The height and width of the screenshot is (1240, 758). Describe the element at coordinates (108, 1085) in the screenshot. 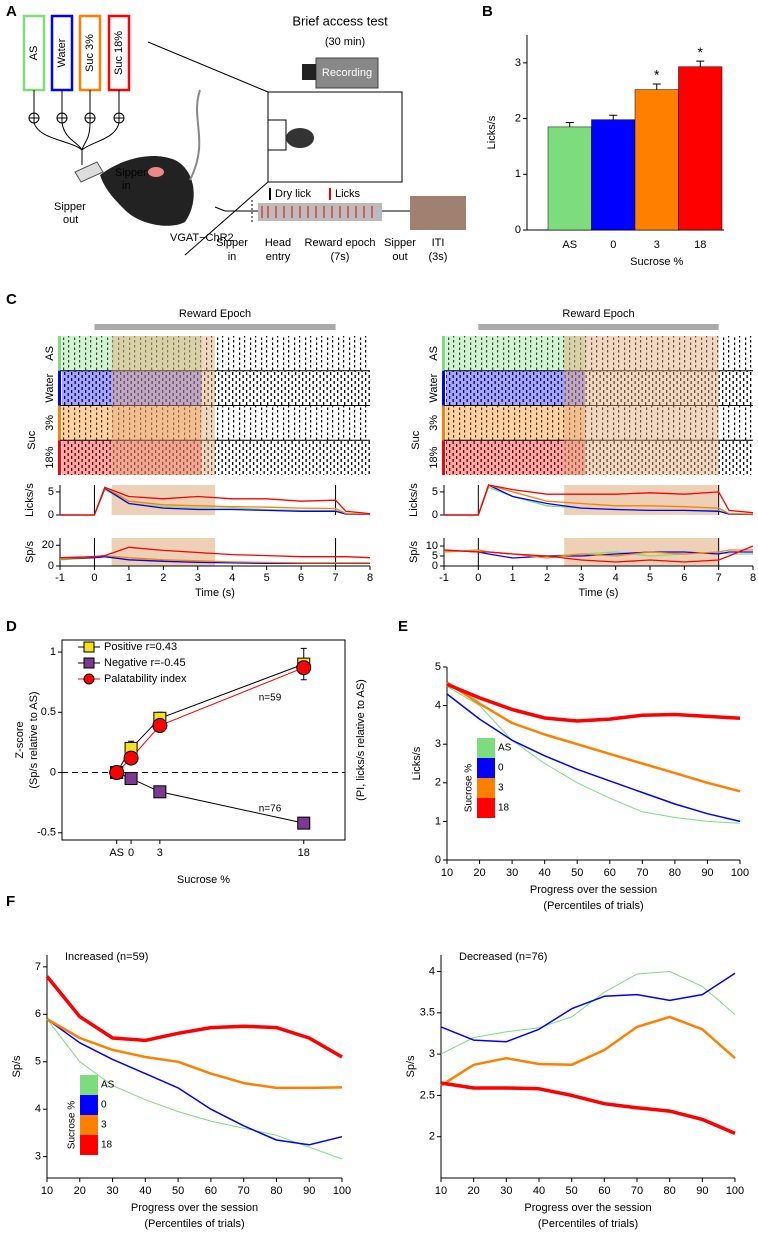

I see `legend-label: AS` at that location.